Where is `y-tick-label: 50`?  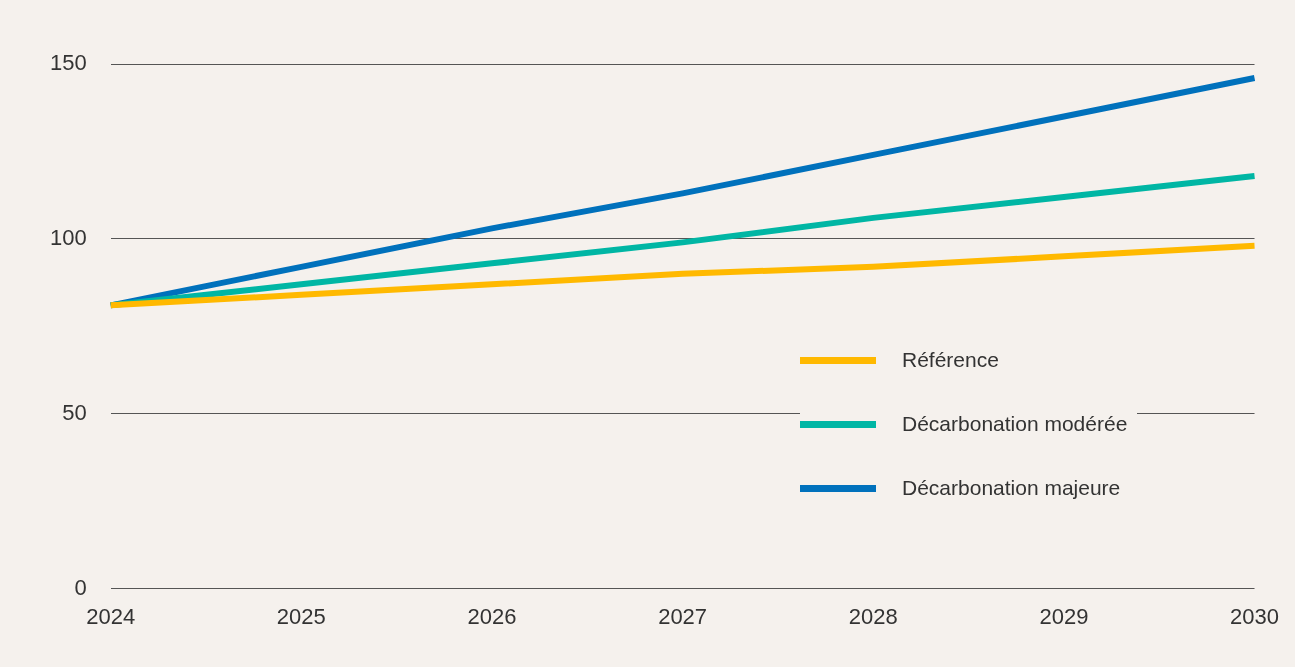 y-tick-label: 50 is located at coordinates (74, 412).